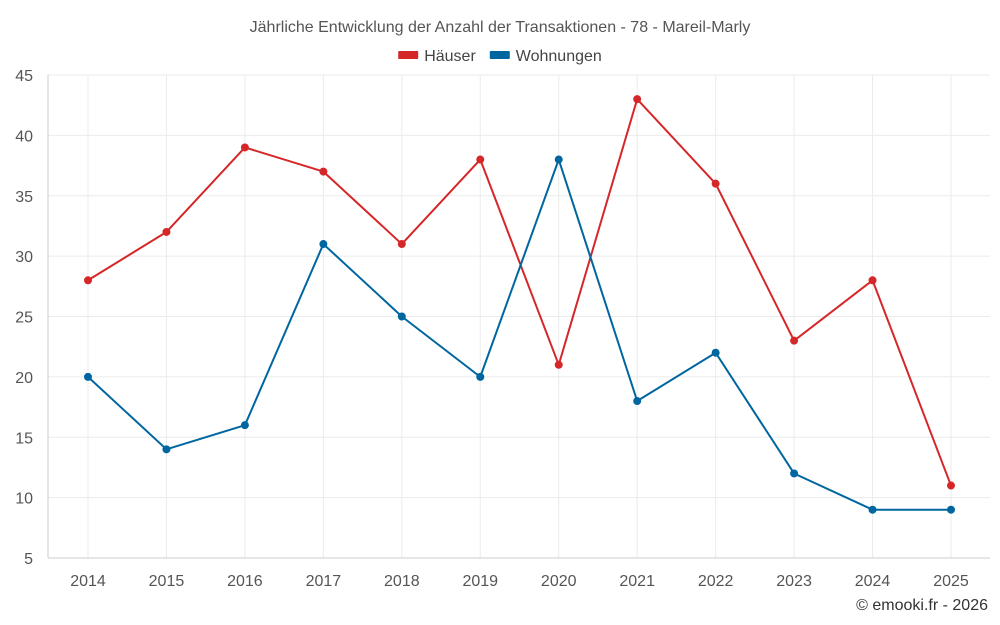 The width and height of the screenshot is (1000, 625). Describe the element at coordinates (24, 378) in the screenshot. I see `y-tick-label: 20` at that location.